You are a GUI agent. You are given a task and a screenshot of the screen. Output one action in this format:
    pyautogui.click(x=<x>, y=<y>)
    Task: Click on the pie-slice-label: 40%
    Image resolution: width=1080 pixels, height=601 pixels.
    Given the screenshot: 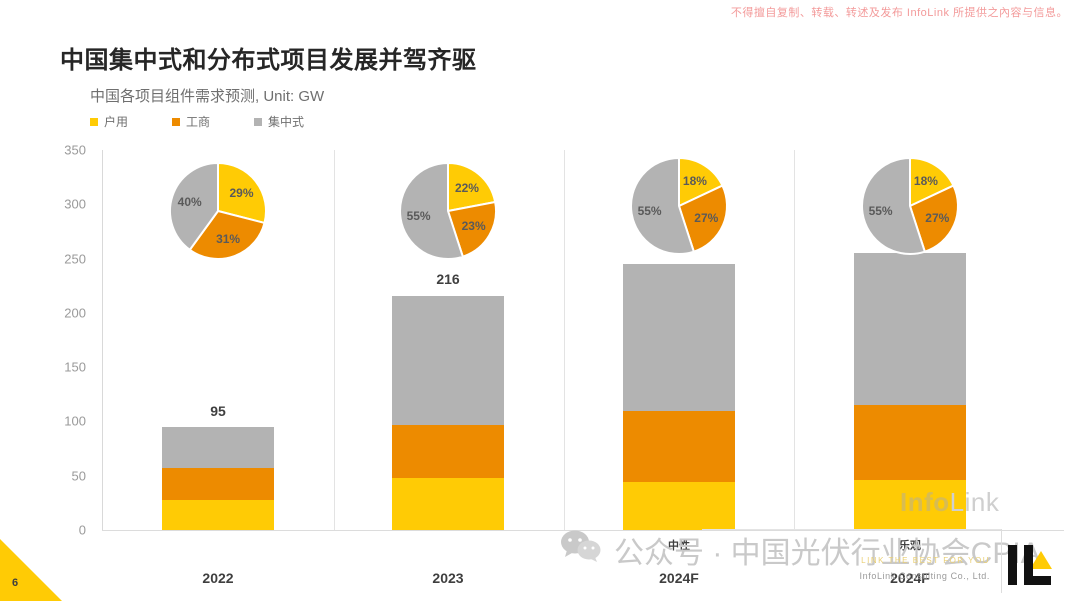 What is the action you would take?
    pyautogui.click(x=189, y=201)
    